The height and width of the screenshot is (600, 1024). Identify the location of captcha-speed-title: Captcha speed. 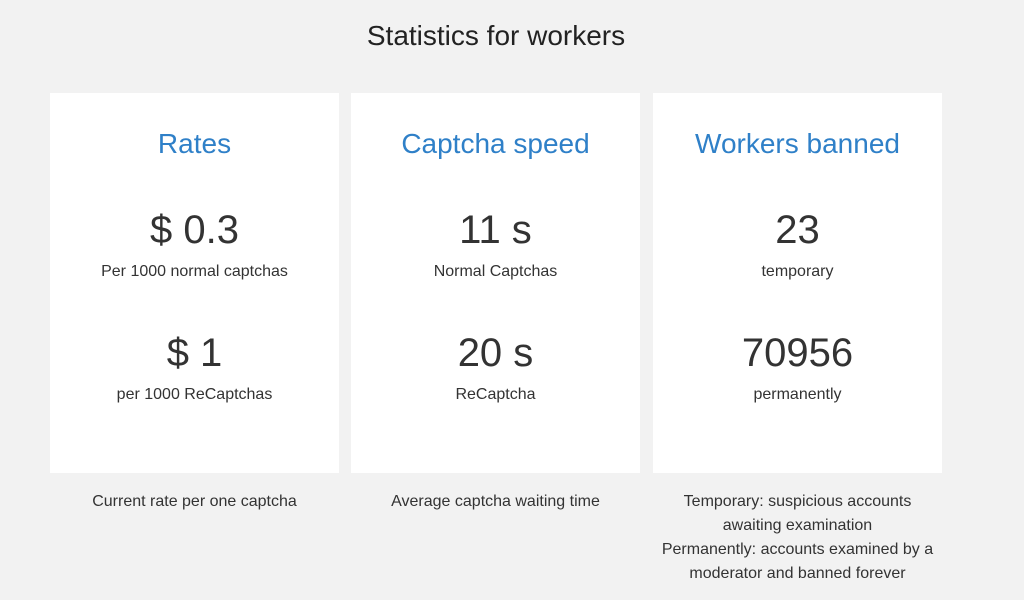
(495, 143).